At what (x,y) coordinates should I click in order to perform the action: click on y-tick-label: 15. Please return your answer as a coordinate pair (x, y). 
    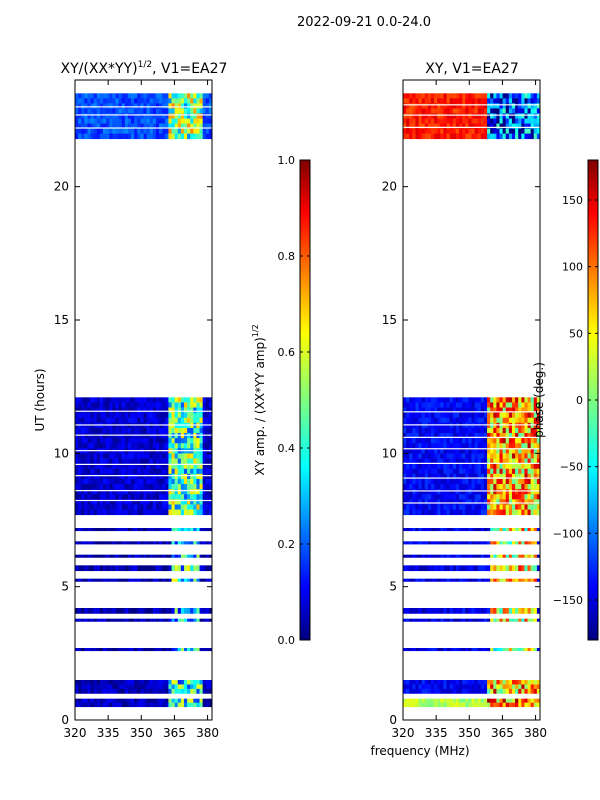
    Looking at the image, I should click on (61, 320).